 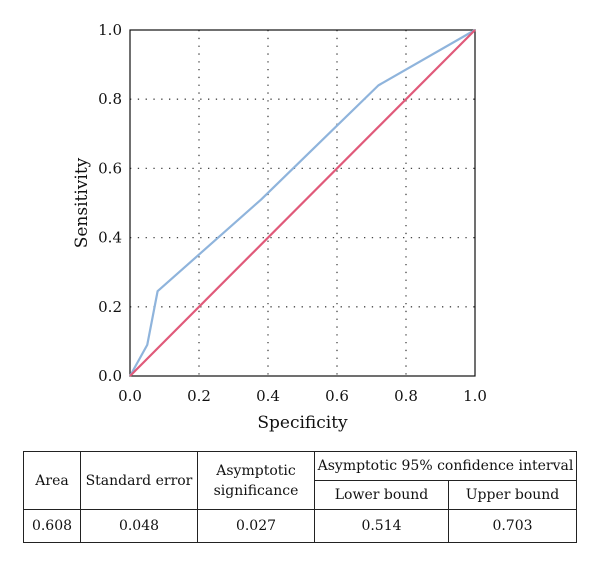 What do you see at coordinates (445, 466) in the screenshot?
I see `header-confidence-interval: Asymptotic 95% confidence interval` at bounding box center [445, 466].